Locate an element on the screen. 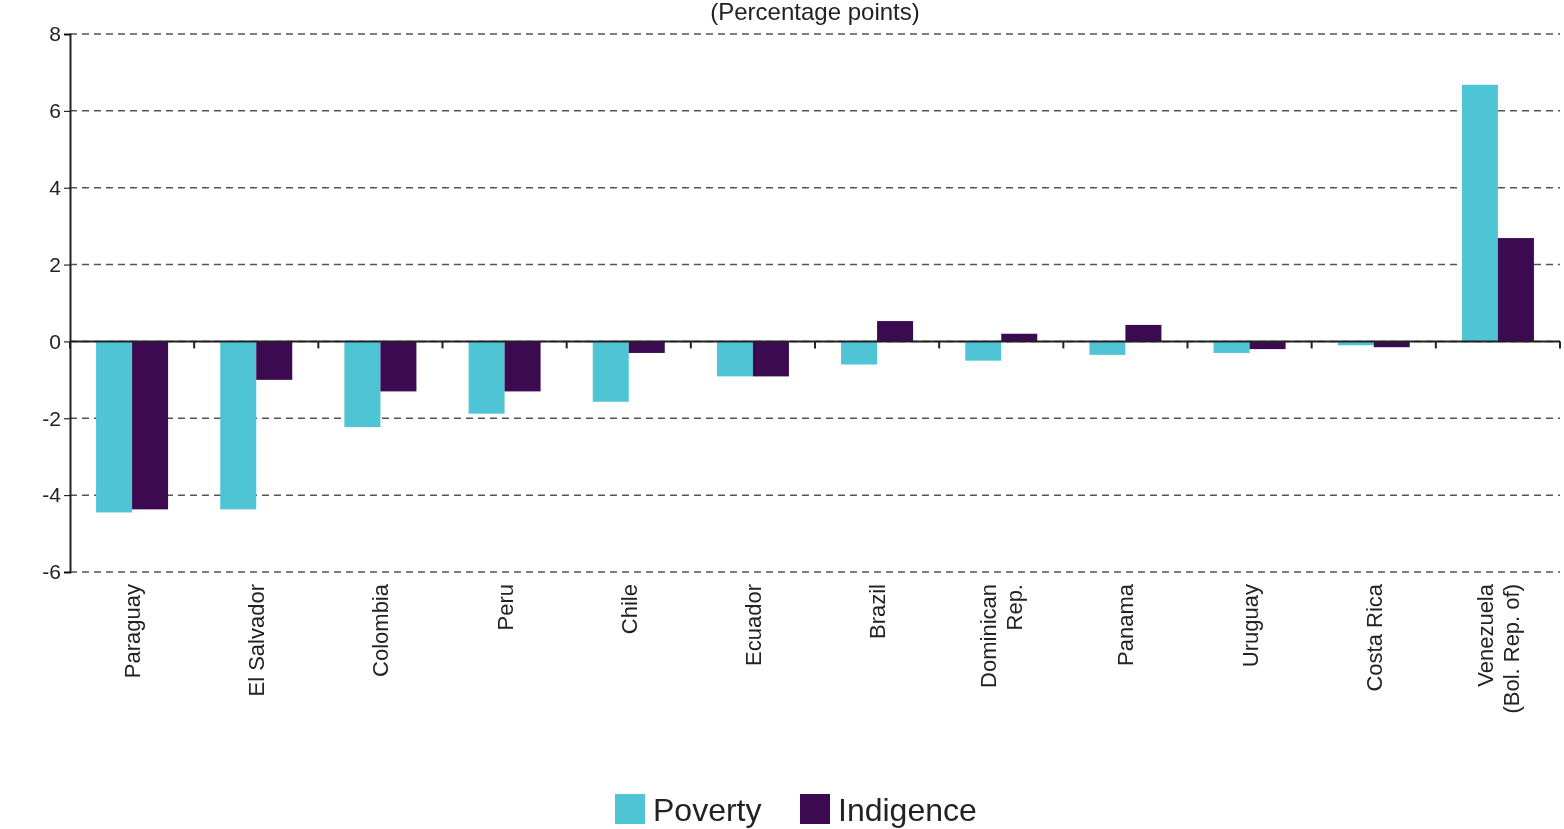 The image size is (1564, 829). legend-label: Indigence is located at coordinates (907, 810).